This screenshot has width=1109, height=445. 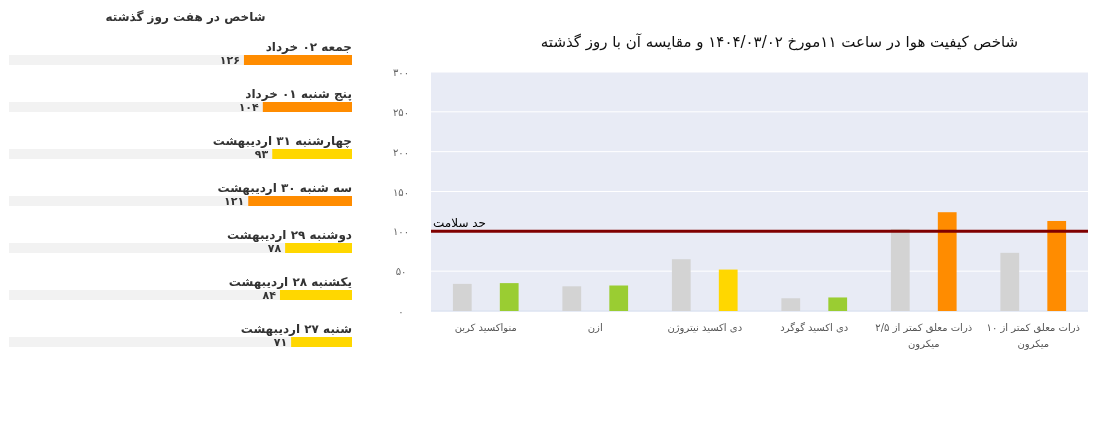 What do you see at coordinates (296, 329) in the screenshot?
I see `y-tick-label: شنبه ۲۷ اردیبهشت` at bounding box center [296, 329].